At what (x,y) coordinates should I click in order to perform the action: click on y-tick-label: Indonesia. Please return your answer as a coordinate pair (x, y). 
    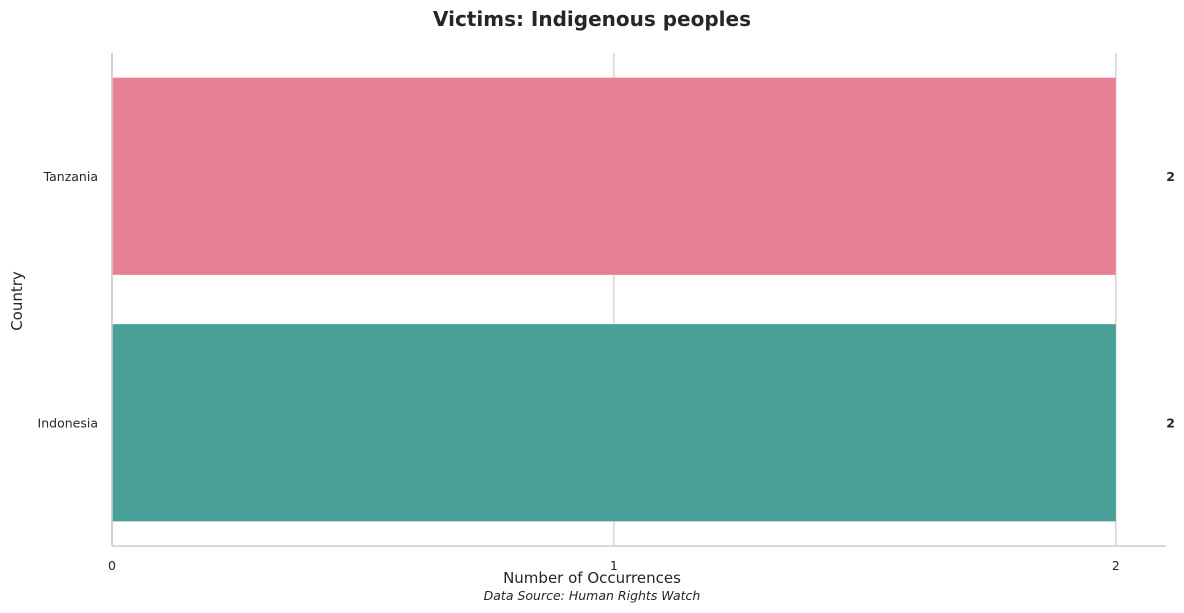
    Looking at the image, I should click on (68, 422).